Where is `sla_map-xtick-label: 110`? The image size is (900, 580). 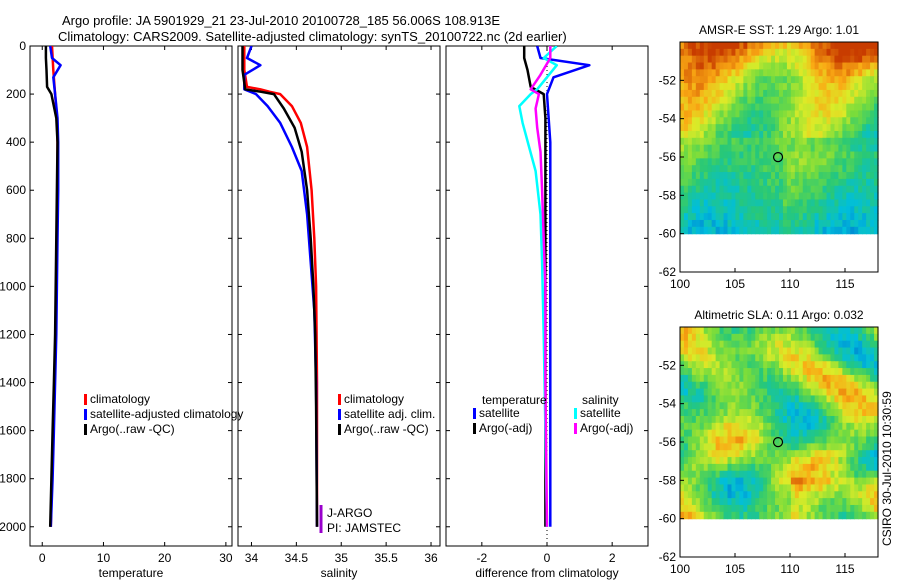
sla_map-xtick-label: 110 is located at coordinates (789, 569).